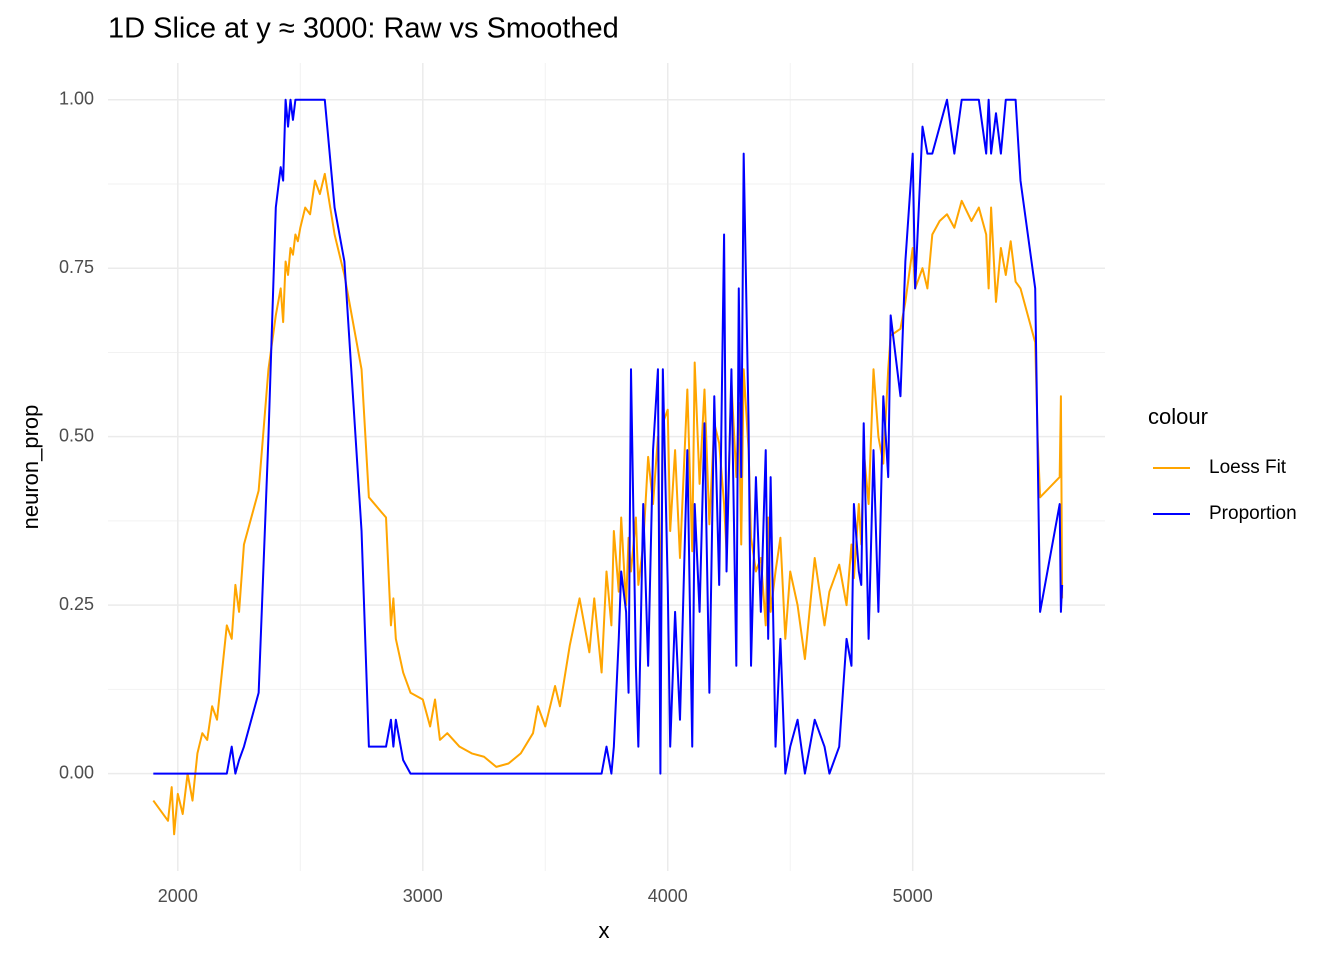  Describe the element at coordinates (76, 604) in the screenshot. I see `y-tick-label: 0.25` at that location.